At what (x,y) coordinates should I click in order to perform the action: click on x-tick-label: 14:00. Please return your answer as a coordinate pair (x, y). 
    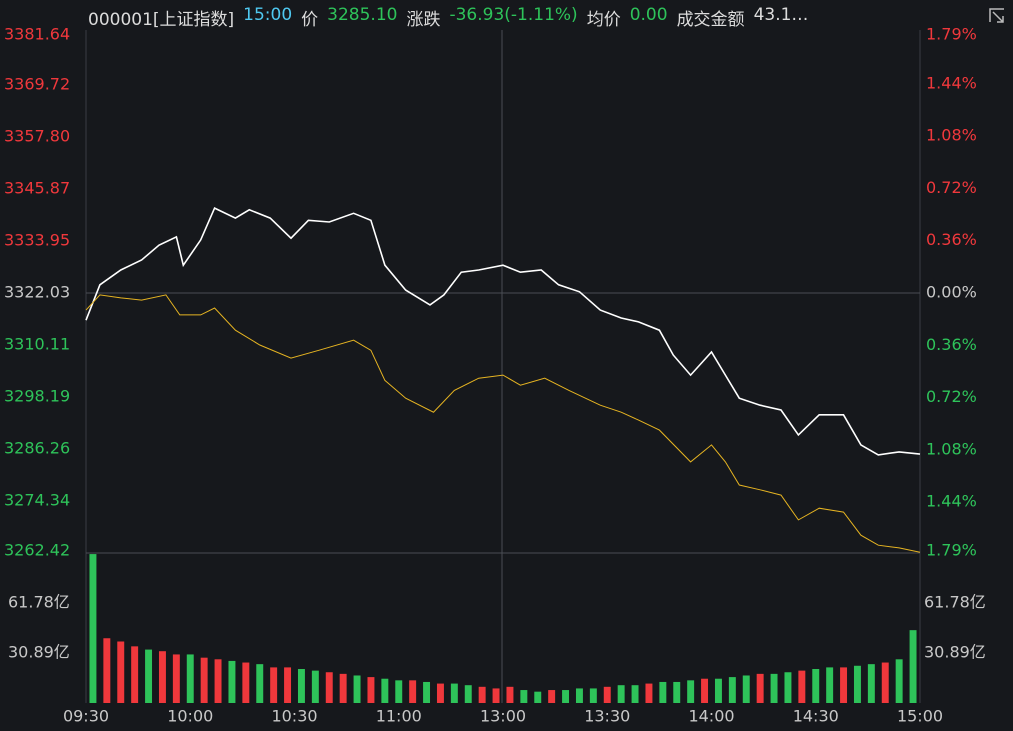
    Looking at the image, I should click on (711, 716).